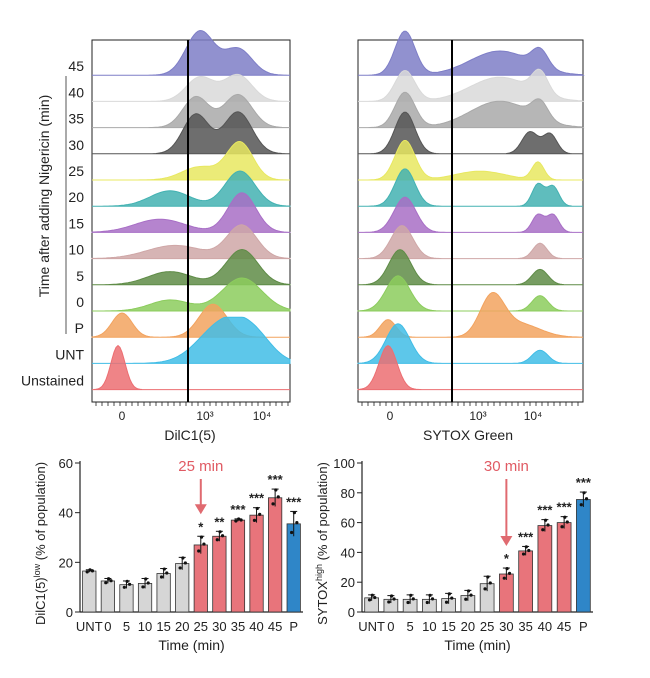 This screenshot has height=678, width=650. What do you see at coordinates (80, 276) in the screenshot?
I see `row-label-5: 5` at bounding box center [80, 276].